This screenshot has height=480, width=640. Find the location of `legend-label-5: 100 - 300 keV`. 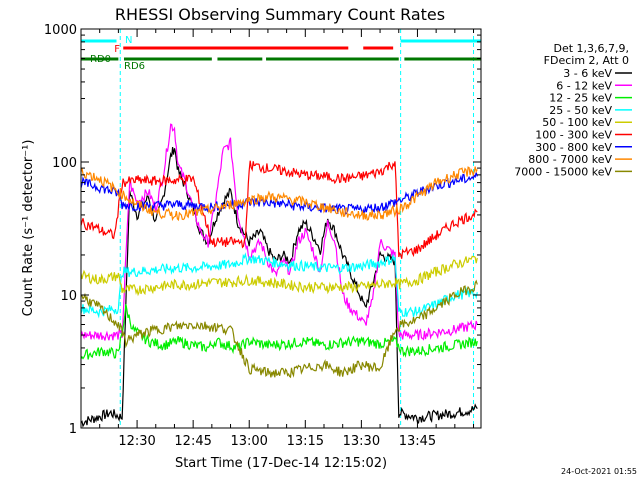

legend-label-5: 100 - 300 keV is located at coordinates (573, 135).